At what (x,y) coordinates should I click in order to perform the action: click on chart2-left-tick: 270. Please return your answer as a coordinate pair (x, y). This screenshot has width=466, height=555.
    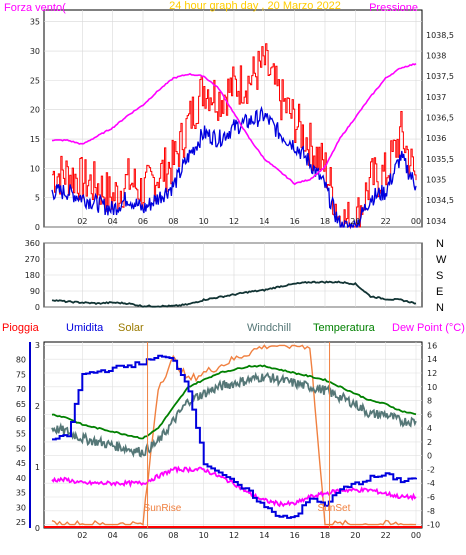
    Looking at the image, I should click on (32, 259).